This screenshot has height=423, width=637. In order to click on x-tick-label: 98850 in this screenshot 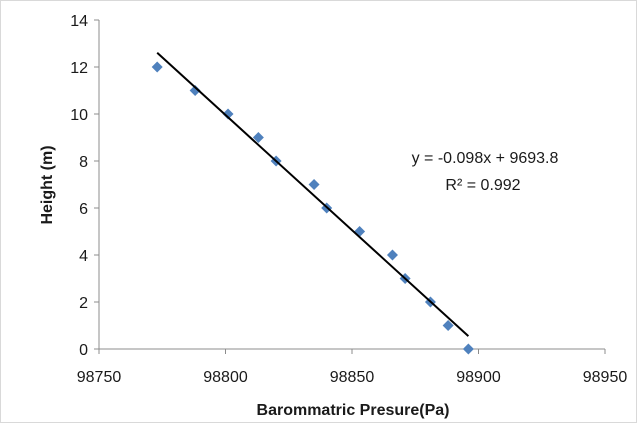, I will do `click(352, 377)`.